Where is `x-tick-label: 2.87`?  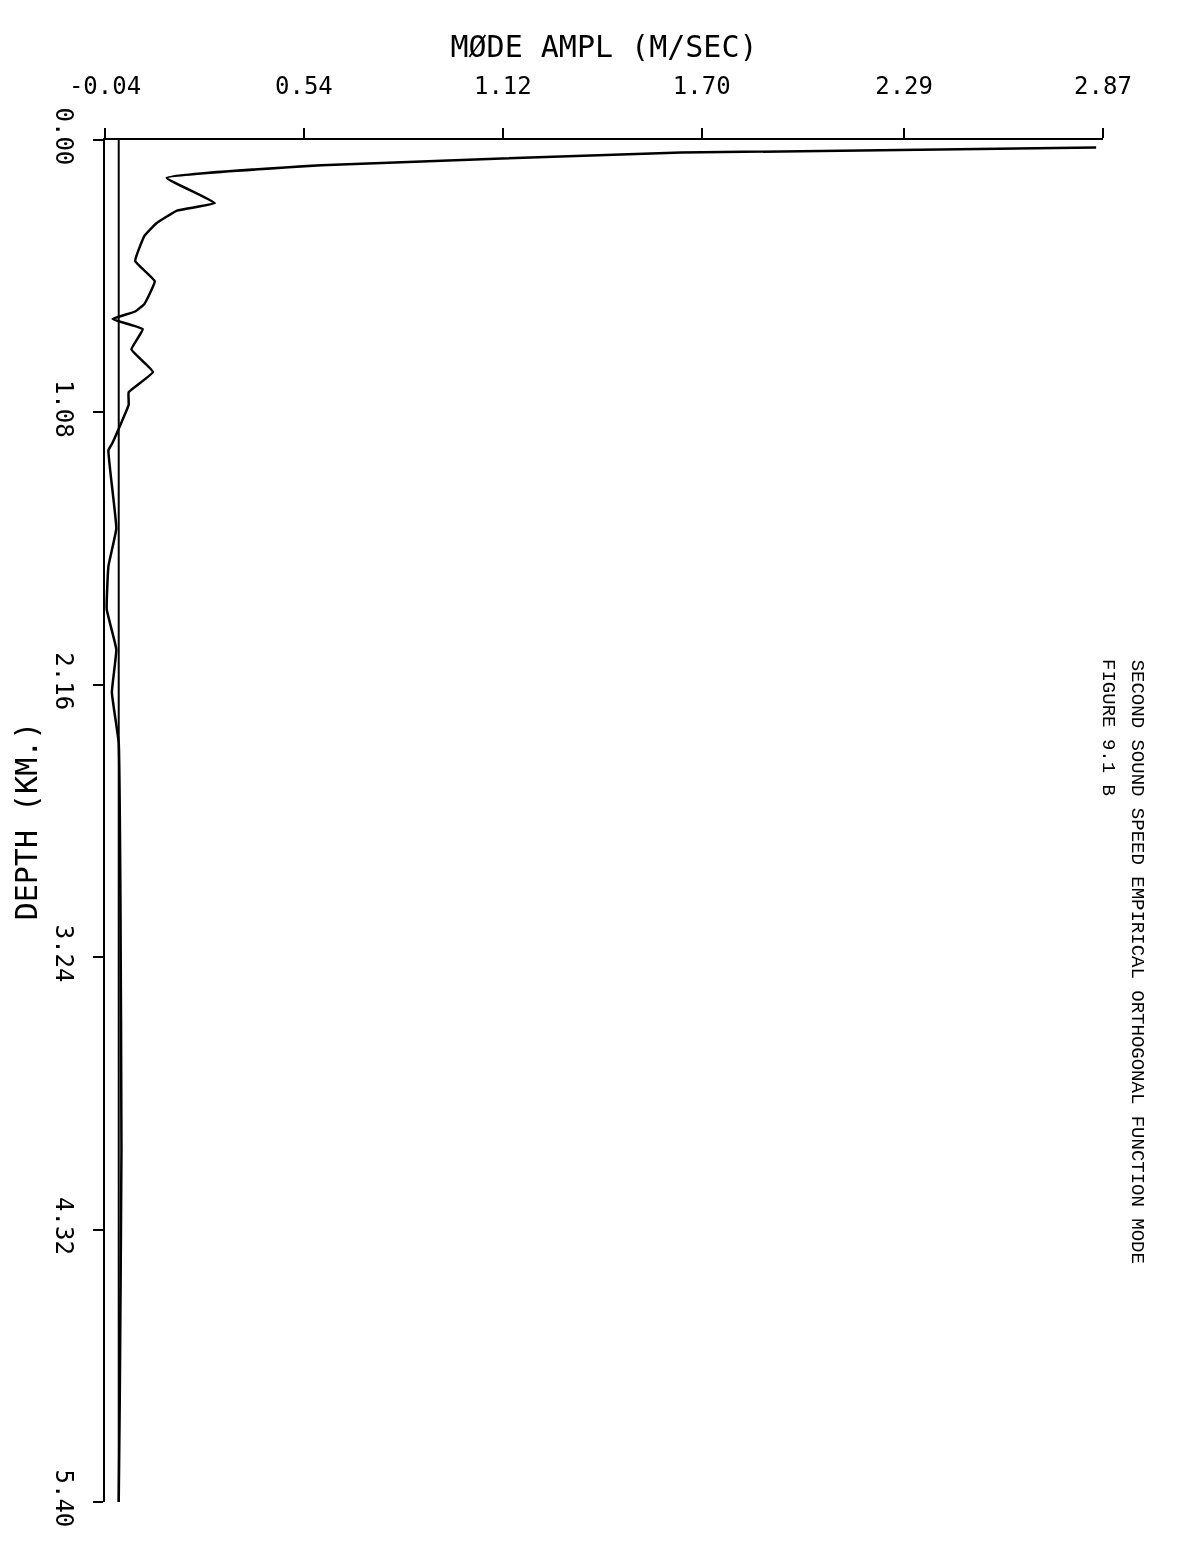
x-tick-label: 2.87 is located at coordinates (1103, 86).